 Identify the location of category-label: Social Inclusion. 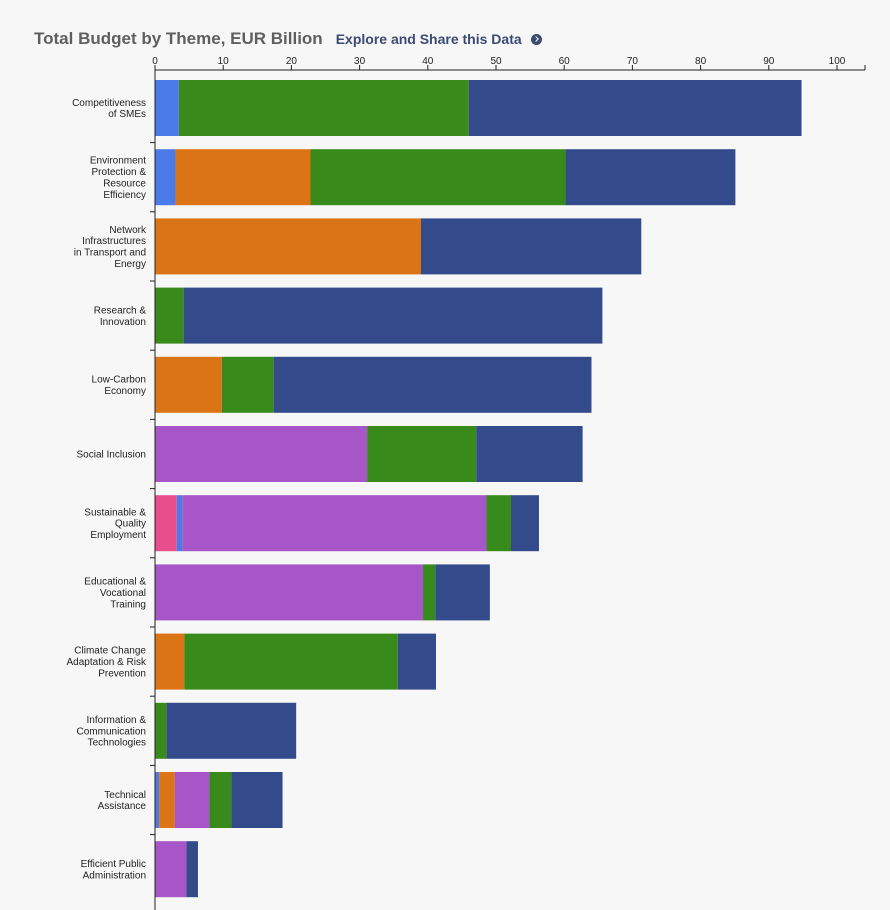
(111, 455).